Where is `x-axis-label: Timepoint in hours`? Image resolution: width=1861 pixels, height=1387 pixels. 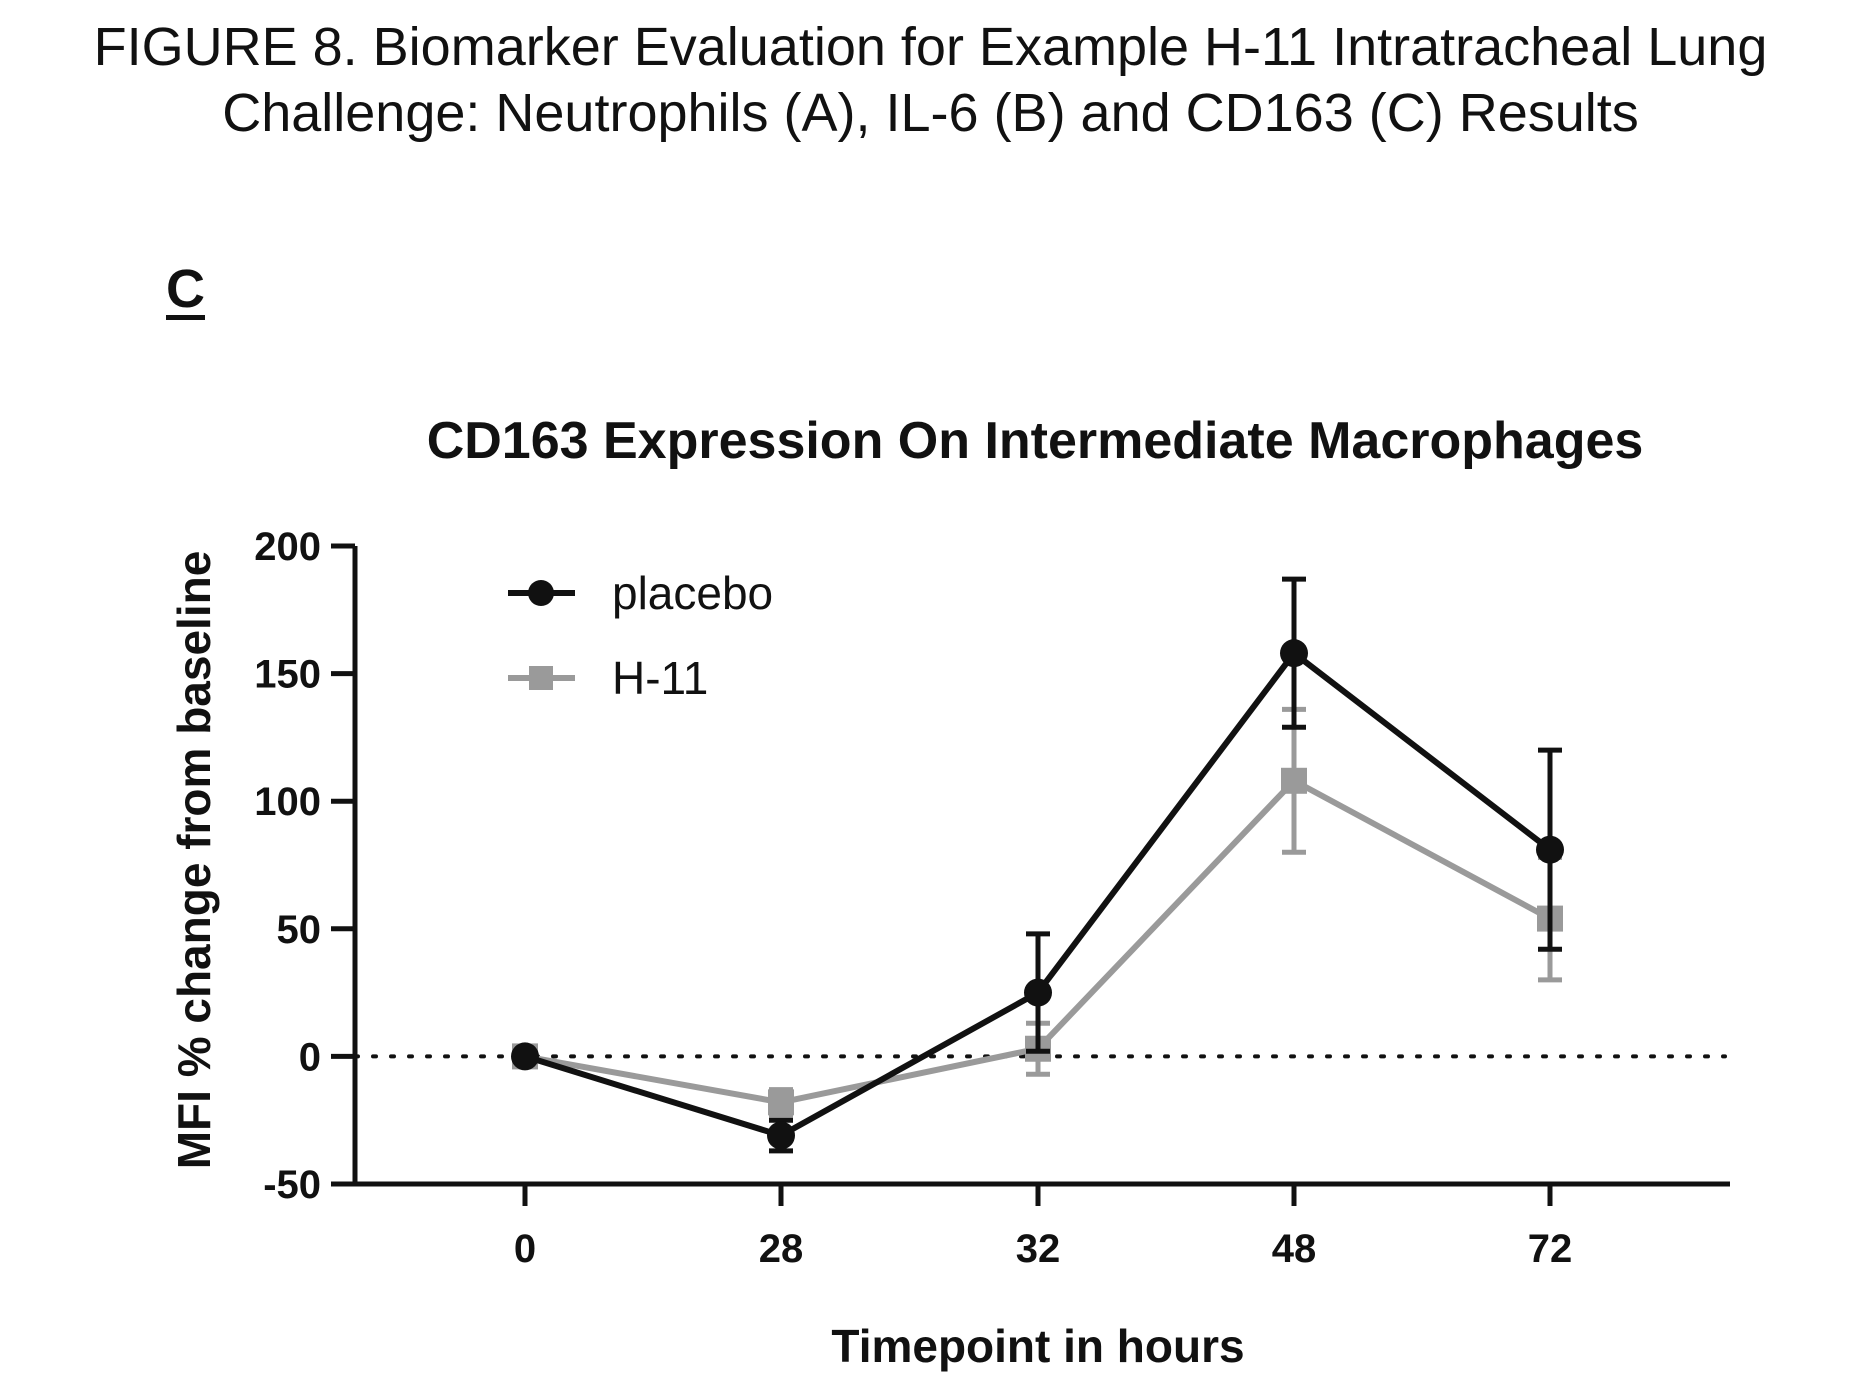
x-axis-label: Timepoint in hours is located at coordinates (1037, 1346).